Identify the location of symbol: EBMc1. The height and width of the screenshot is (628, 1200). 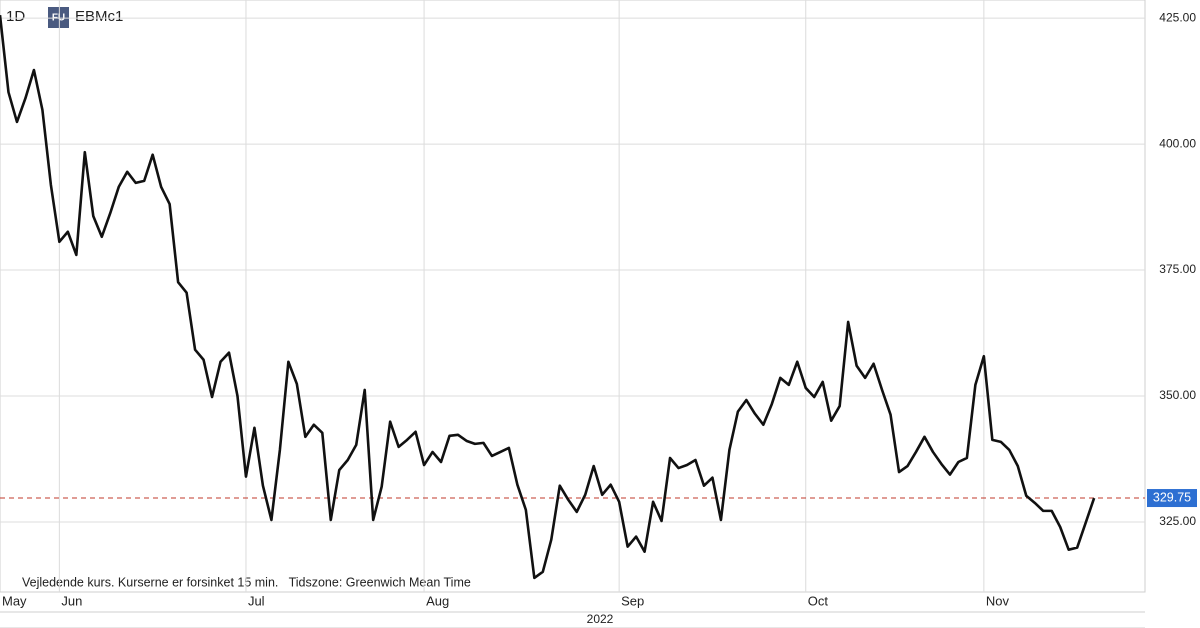
(99, 16).